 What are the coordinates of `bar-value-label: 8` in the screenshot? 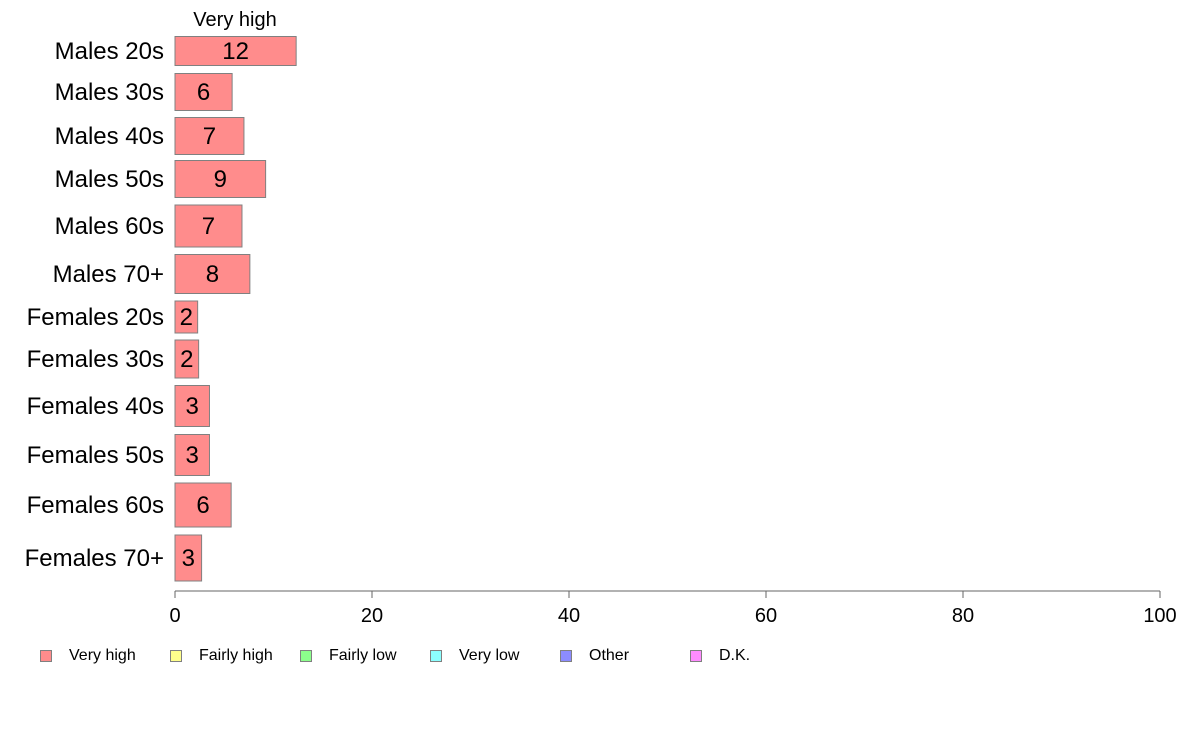 It's located at (212, 274).